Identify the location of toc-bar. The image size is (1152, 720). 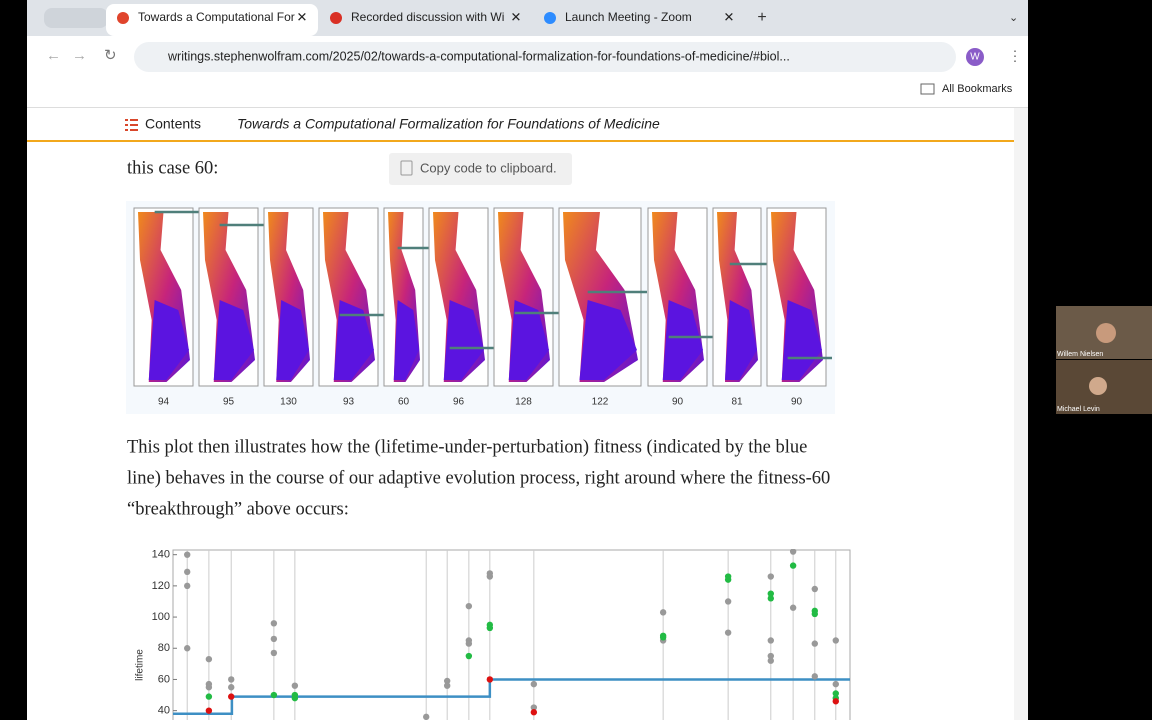
(520, 124).